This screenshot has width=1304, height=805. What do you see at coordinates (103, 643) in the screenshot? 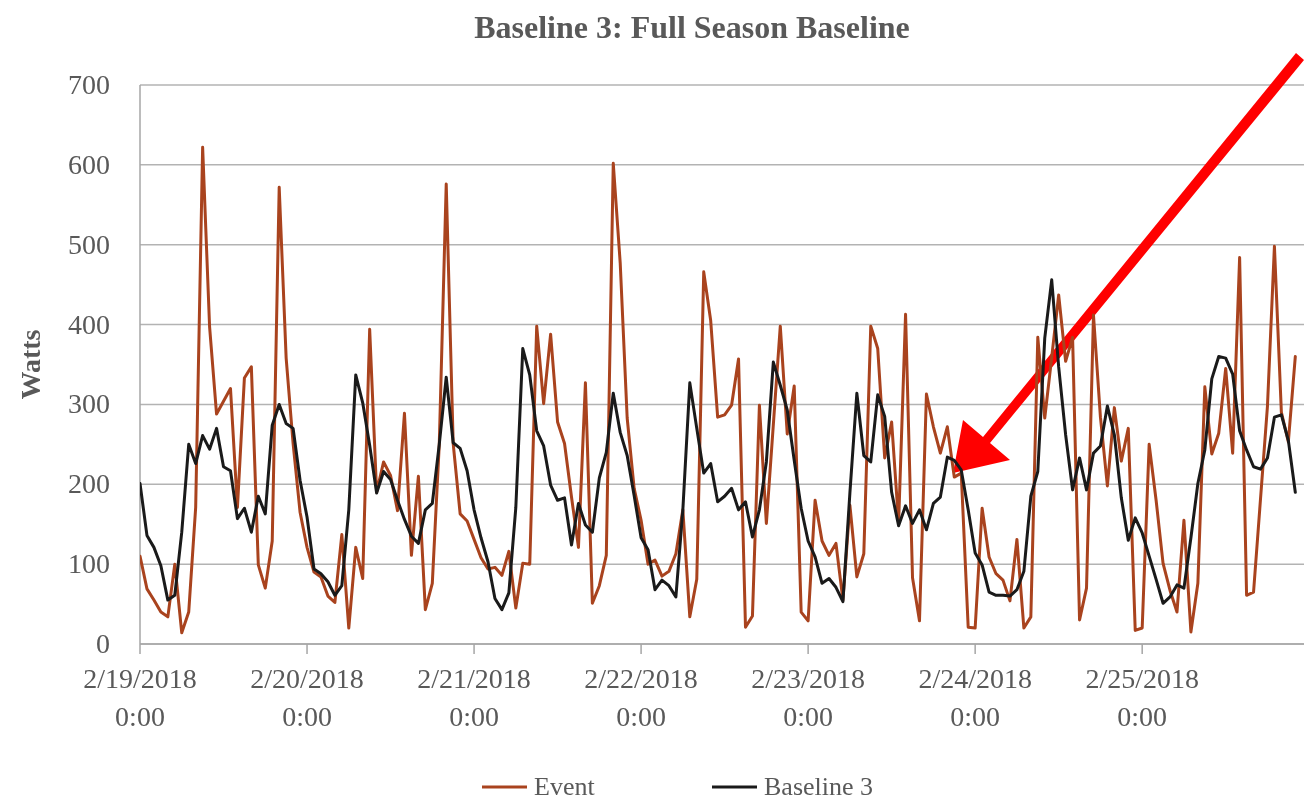
I see `y-tick-label: 0` at bounding box center [103, 643].